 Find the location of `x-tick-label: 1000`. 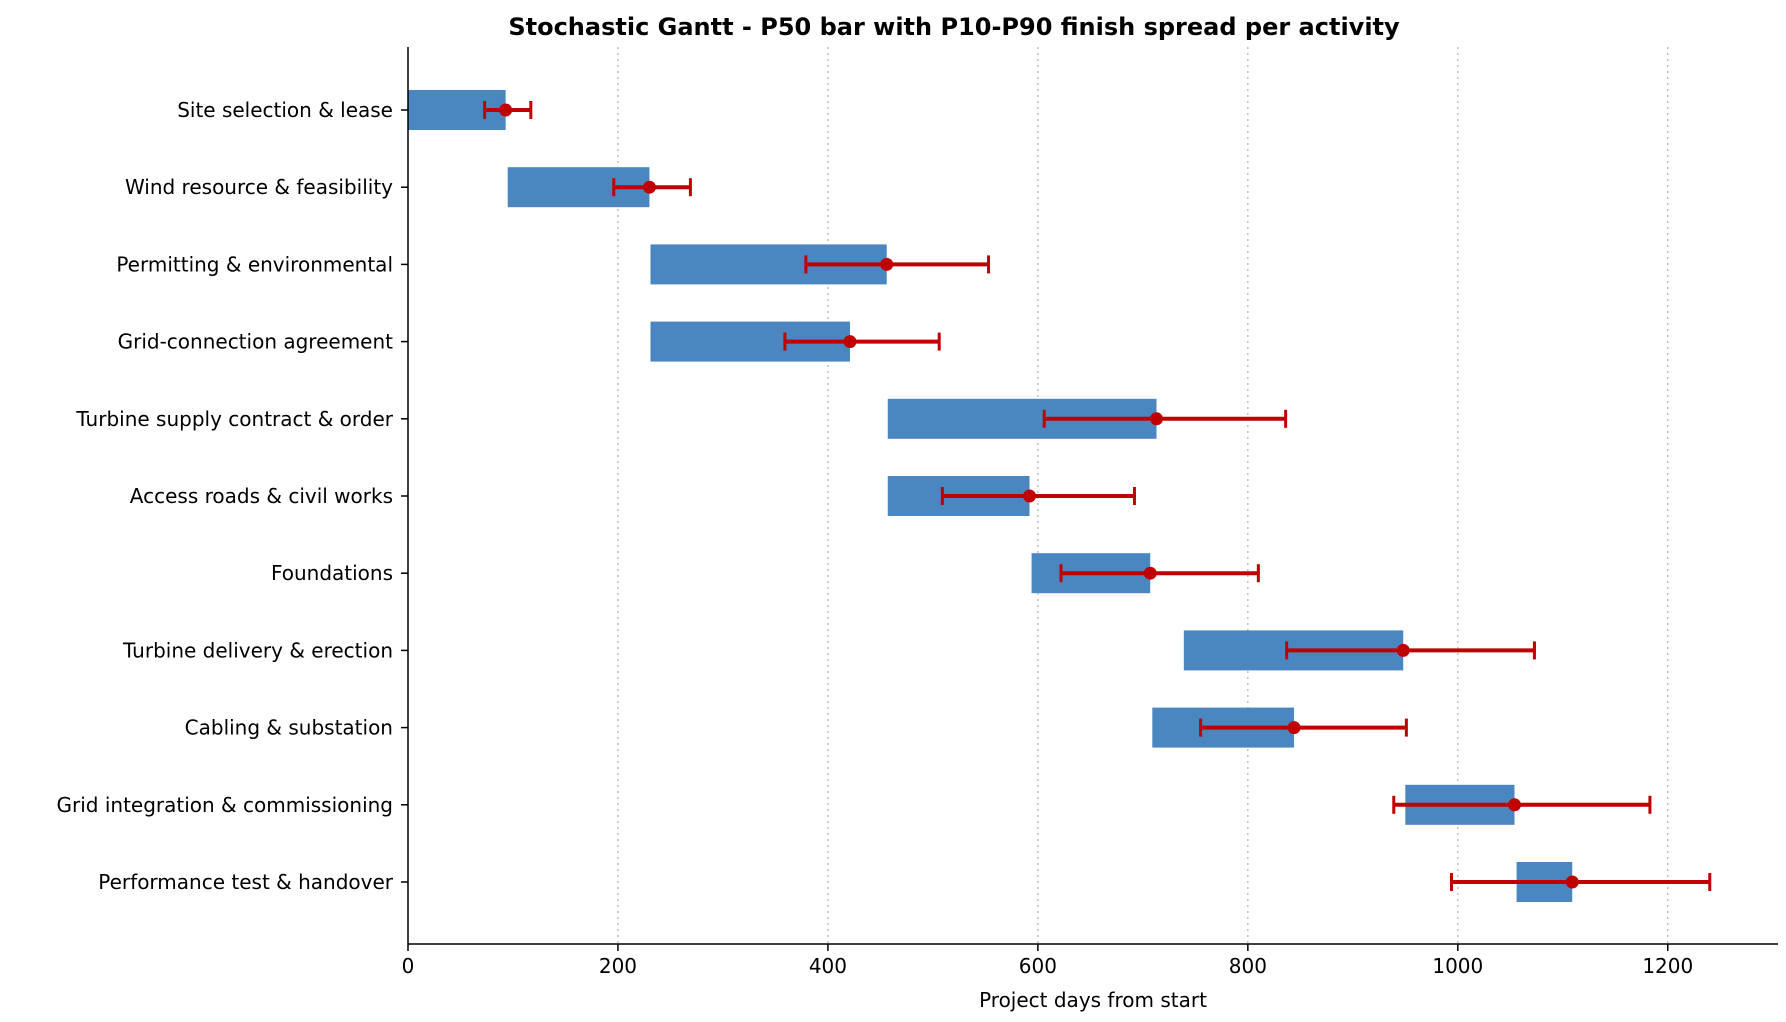

x-tick-label: 1000 is located at coordinates (1457, 966).